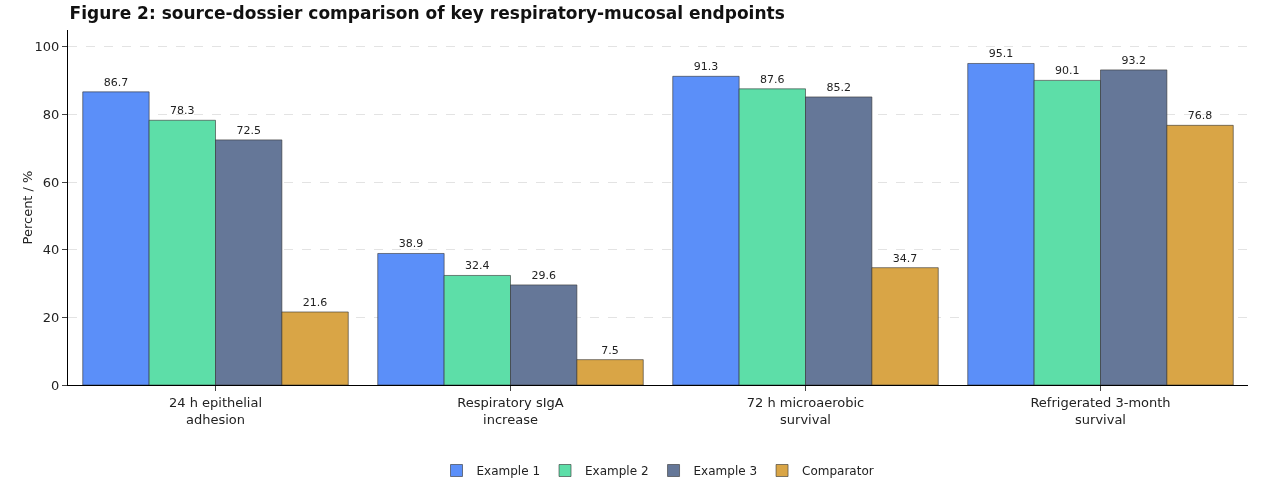 This screenshot has height=497, width=1265. Describe the element at coordinates (725, 471) in the screenshot. I see `legend-label: Example 3` at that location.